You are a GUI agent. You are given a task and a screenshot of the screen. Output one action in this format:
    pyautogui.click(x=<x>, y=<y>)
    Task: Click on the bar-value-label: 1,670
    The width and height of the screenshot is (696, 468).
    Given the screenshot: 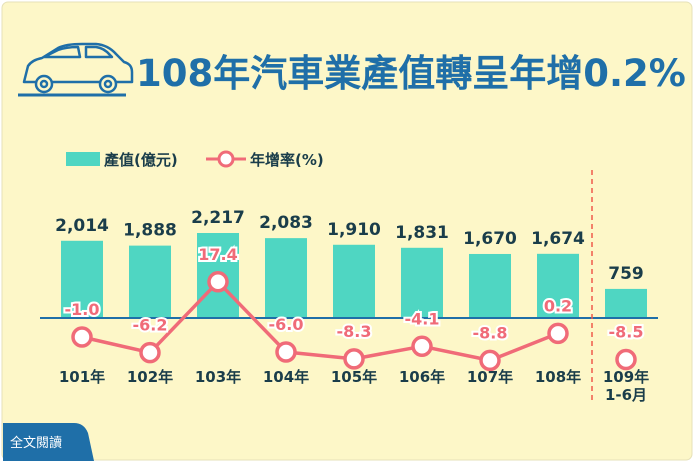 What is the action you would take?
    pyautogui.click(x=490, y=239)
    